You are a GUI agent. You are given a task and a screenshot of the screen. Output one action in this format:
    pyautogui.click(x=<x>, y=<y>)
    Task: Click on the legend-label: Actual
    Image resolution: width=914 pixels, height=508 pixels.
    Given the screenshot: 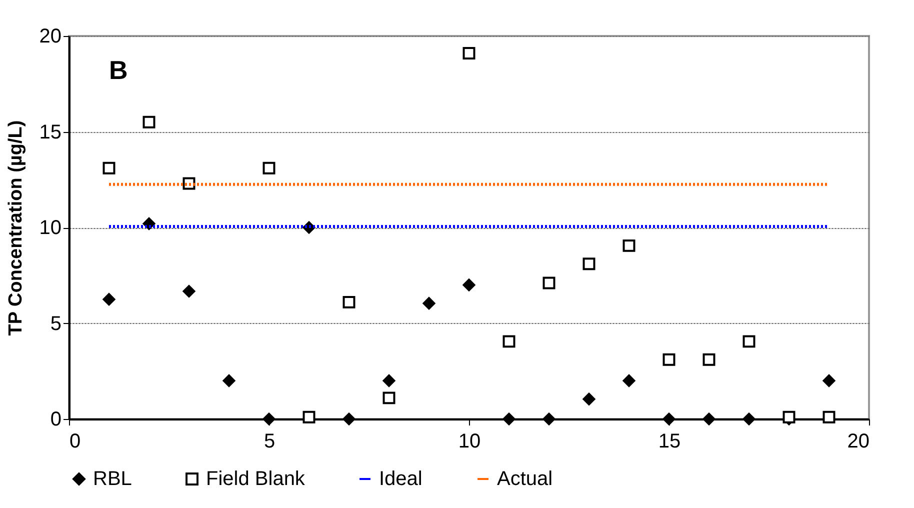 What is the action you would take?
    pyautogui.click(x=525, y=479)
    